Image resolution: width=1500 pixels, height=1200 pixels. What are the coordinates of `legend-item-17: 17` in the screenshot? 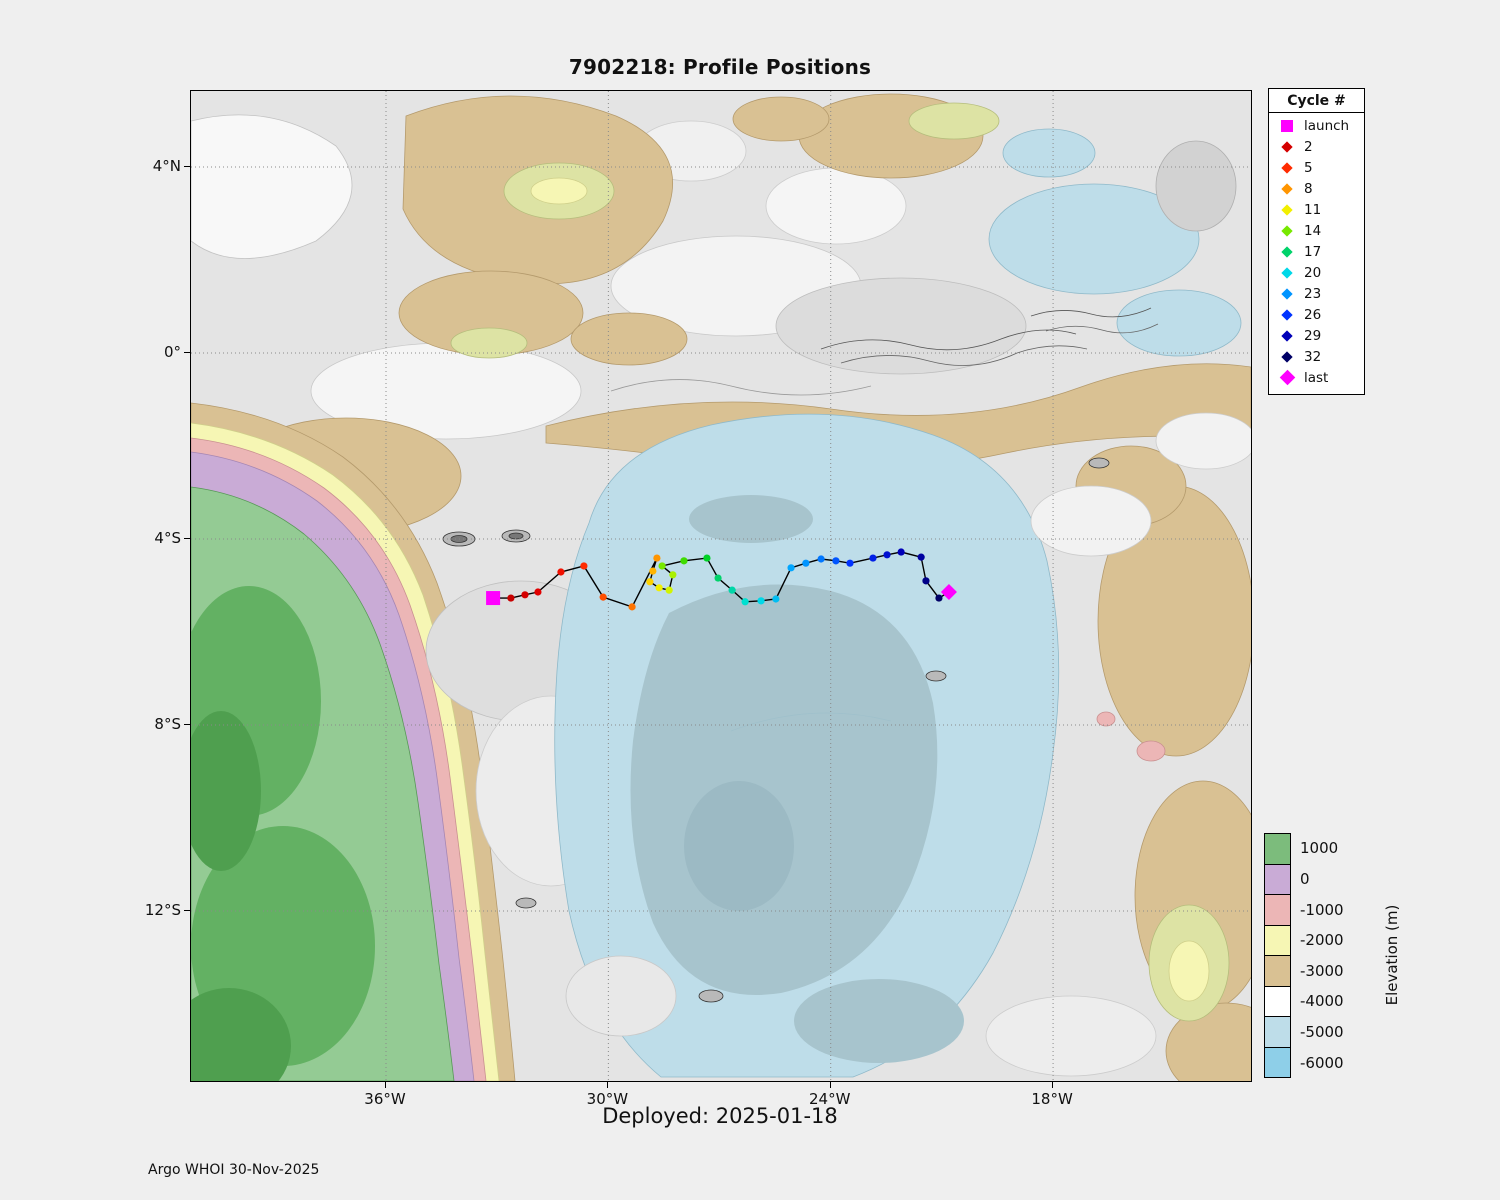 It's located at (1316, 251).